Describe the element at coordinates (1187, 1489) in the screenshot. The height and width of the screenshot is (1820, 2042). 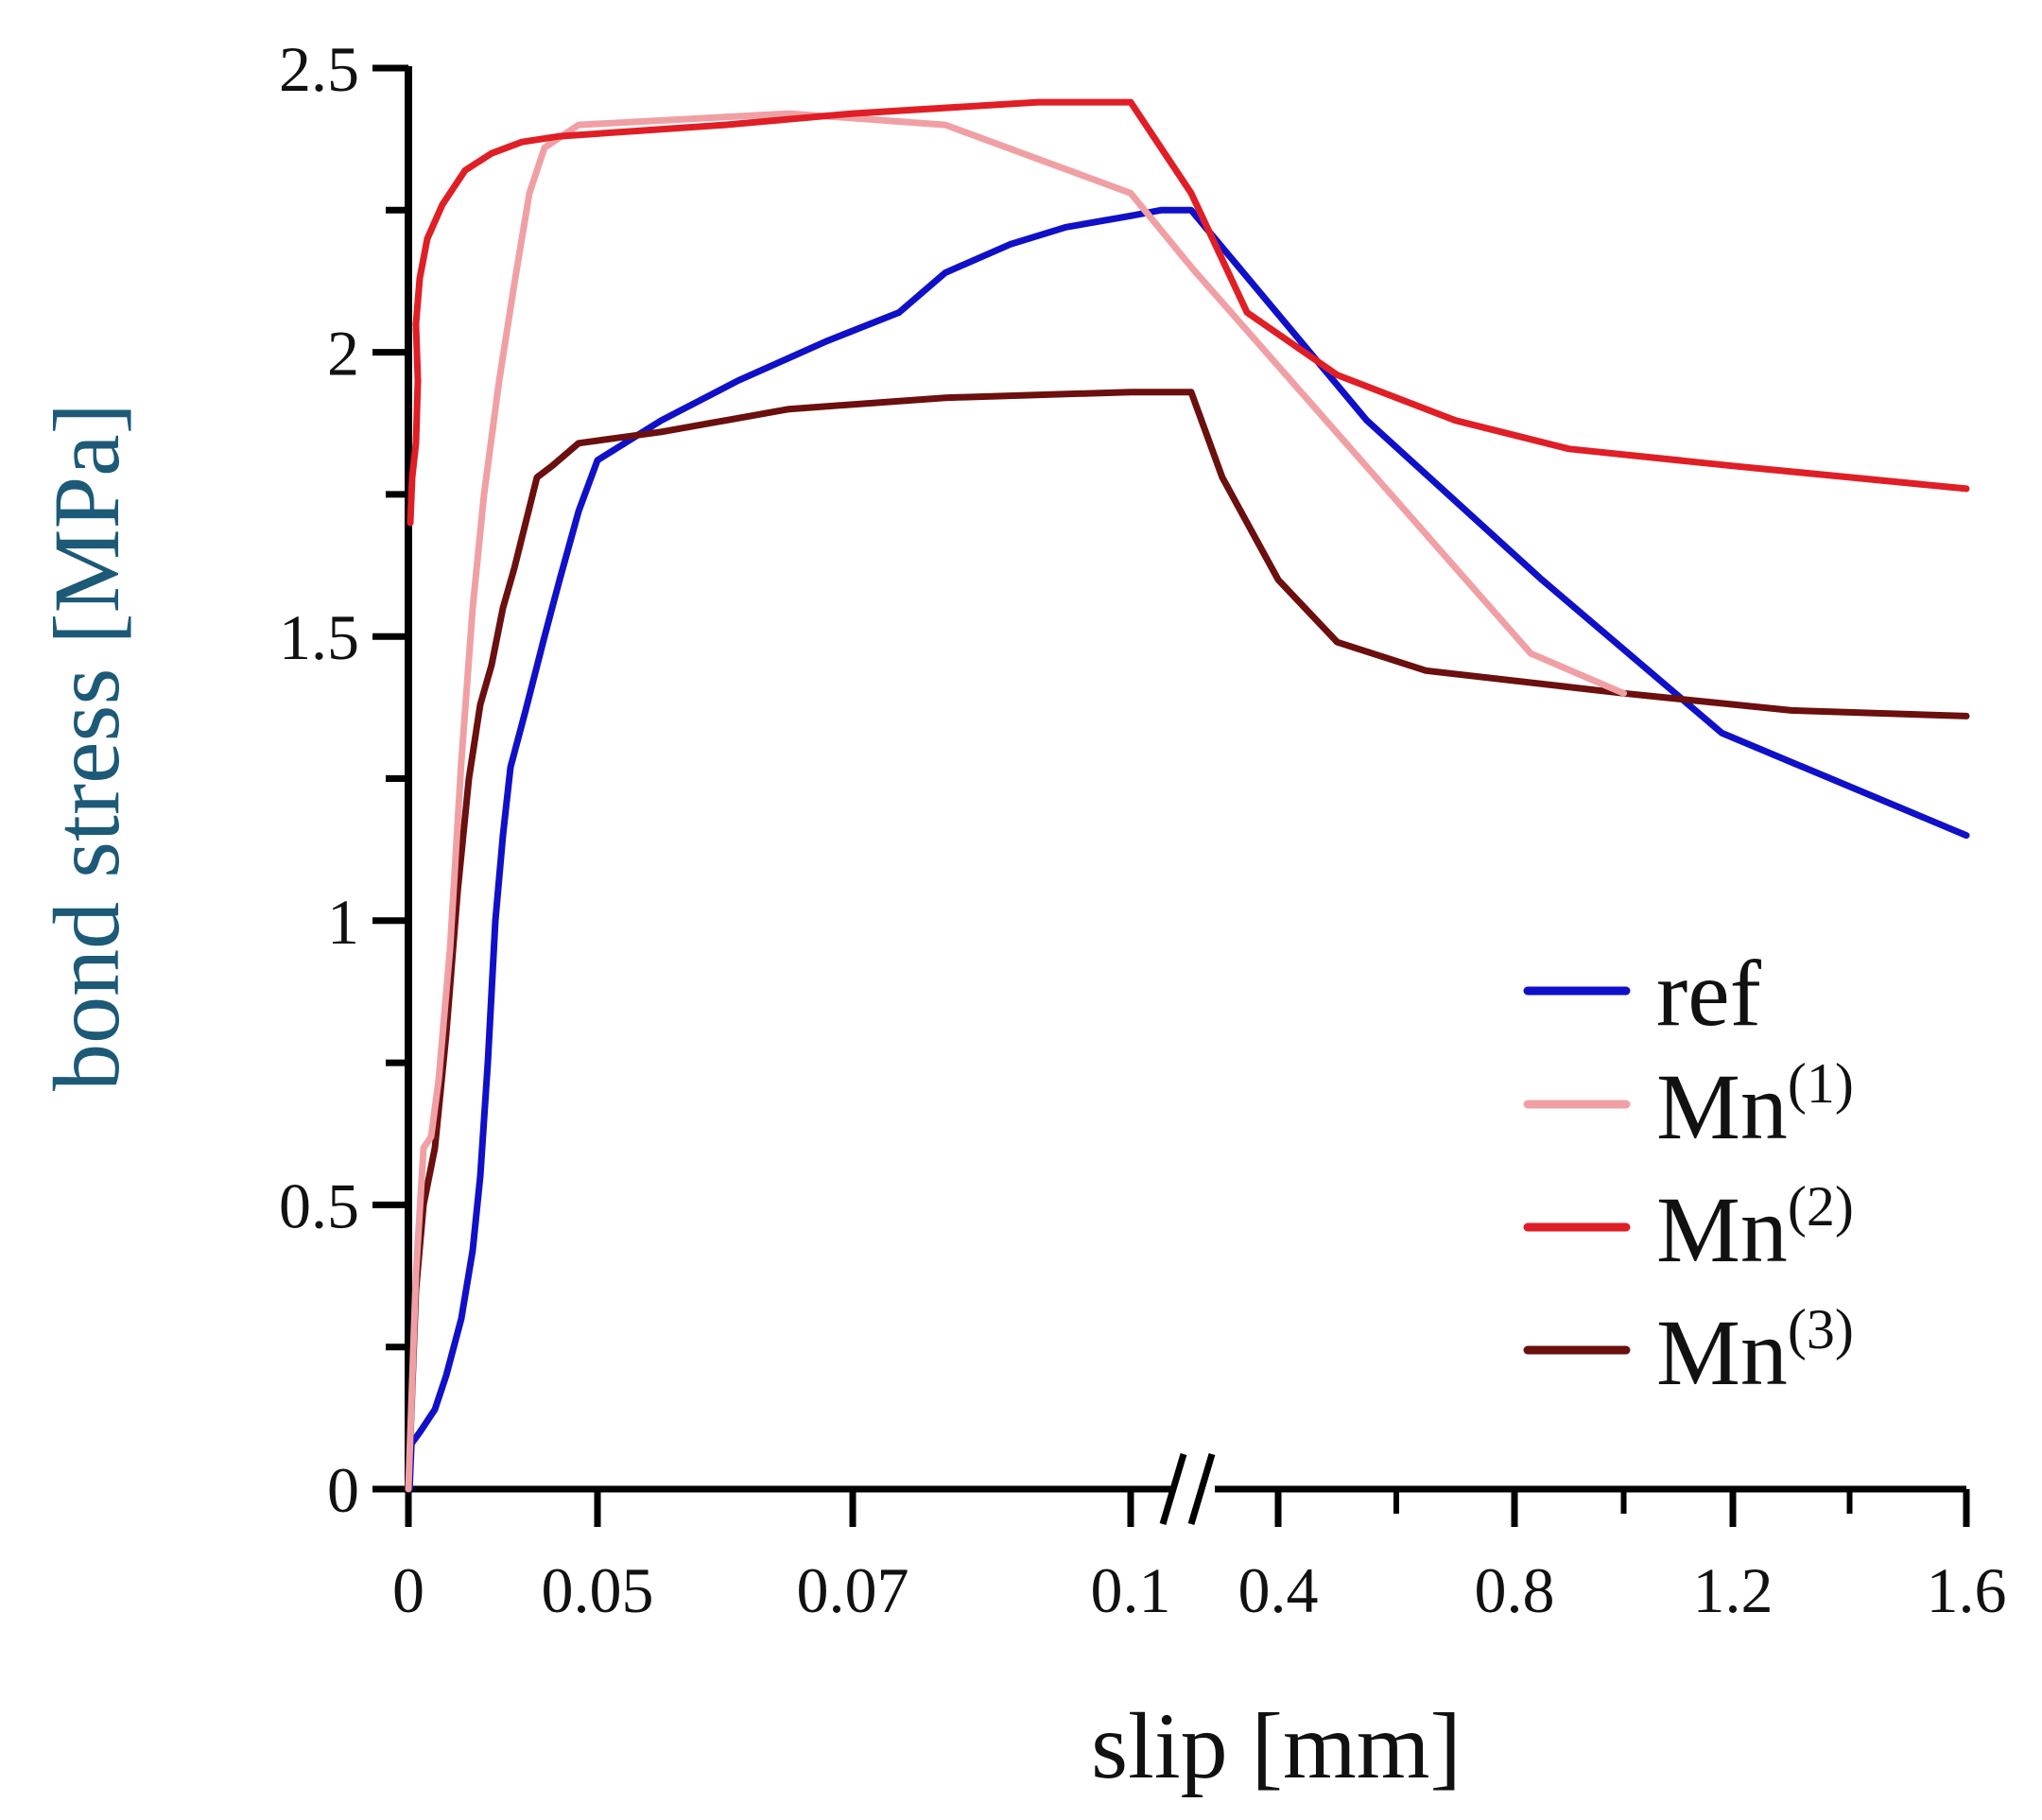
I see `x-axis-break-mark` at that location.